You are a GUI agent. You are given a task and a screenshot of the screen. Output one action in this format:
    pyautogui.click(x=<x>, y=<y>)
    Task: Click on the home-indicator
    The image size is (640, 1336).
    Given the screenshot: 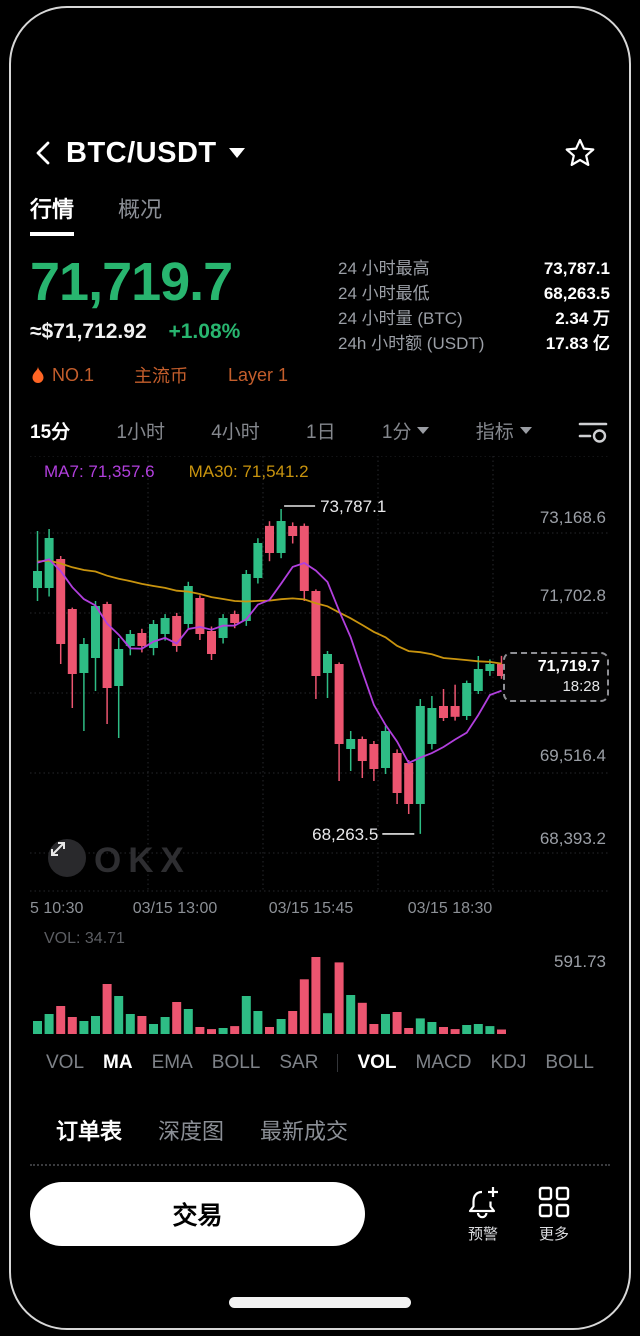 What is the action you would take?
    pyautogui.click(x=320, y=1302)
    